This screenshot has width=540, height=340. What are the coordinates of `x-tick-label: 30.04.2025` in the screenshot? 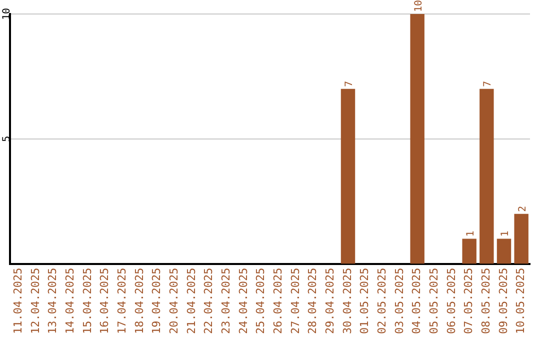 It's located at (347, 301).